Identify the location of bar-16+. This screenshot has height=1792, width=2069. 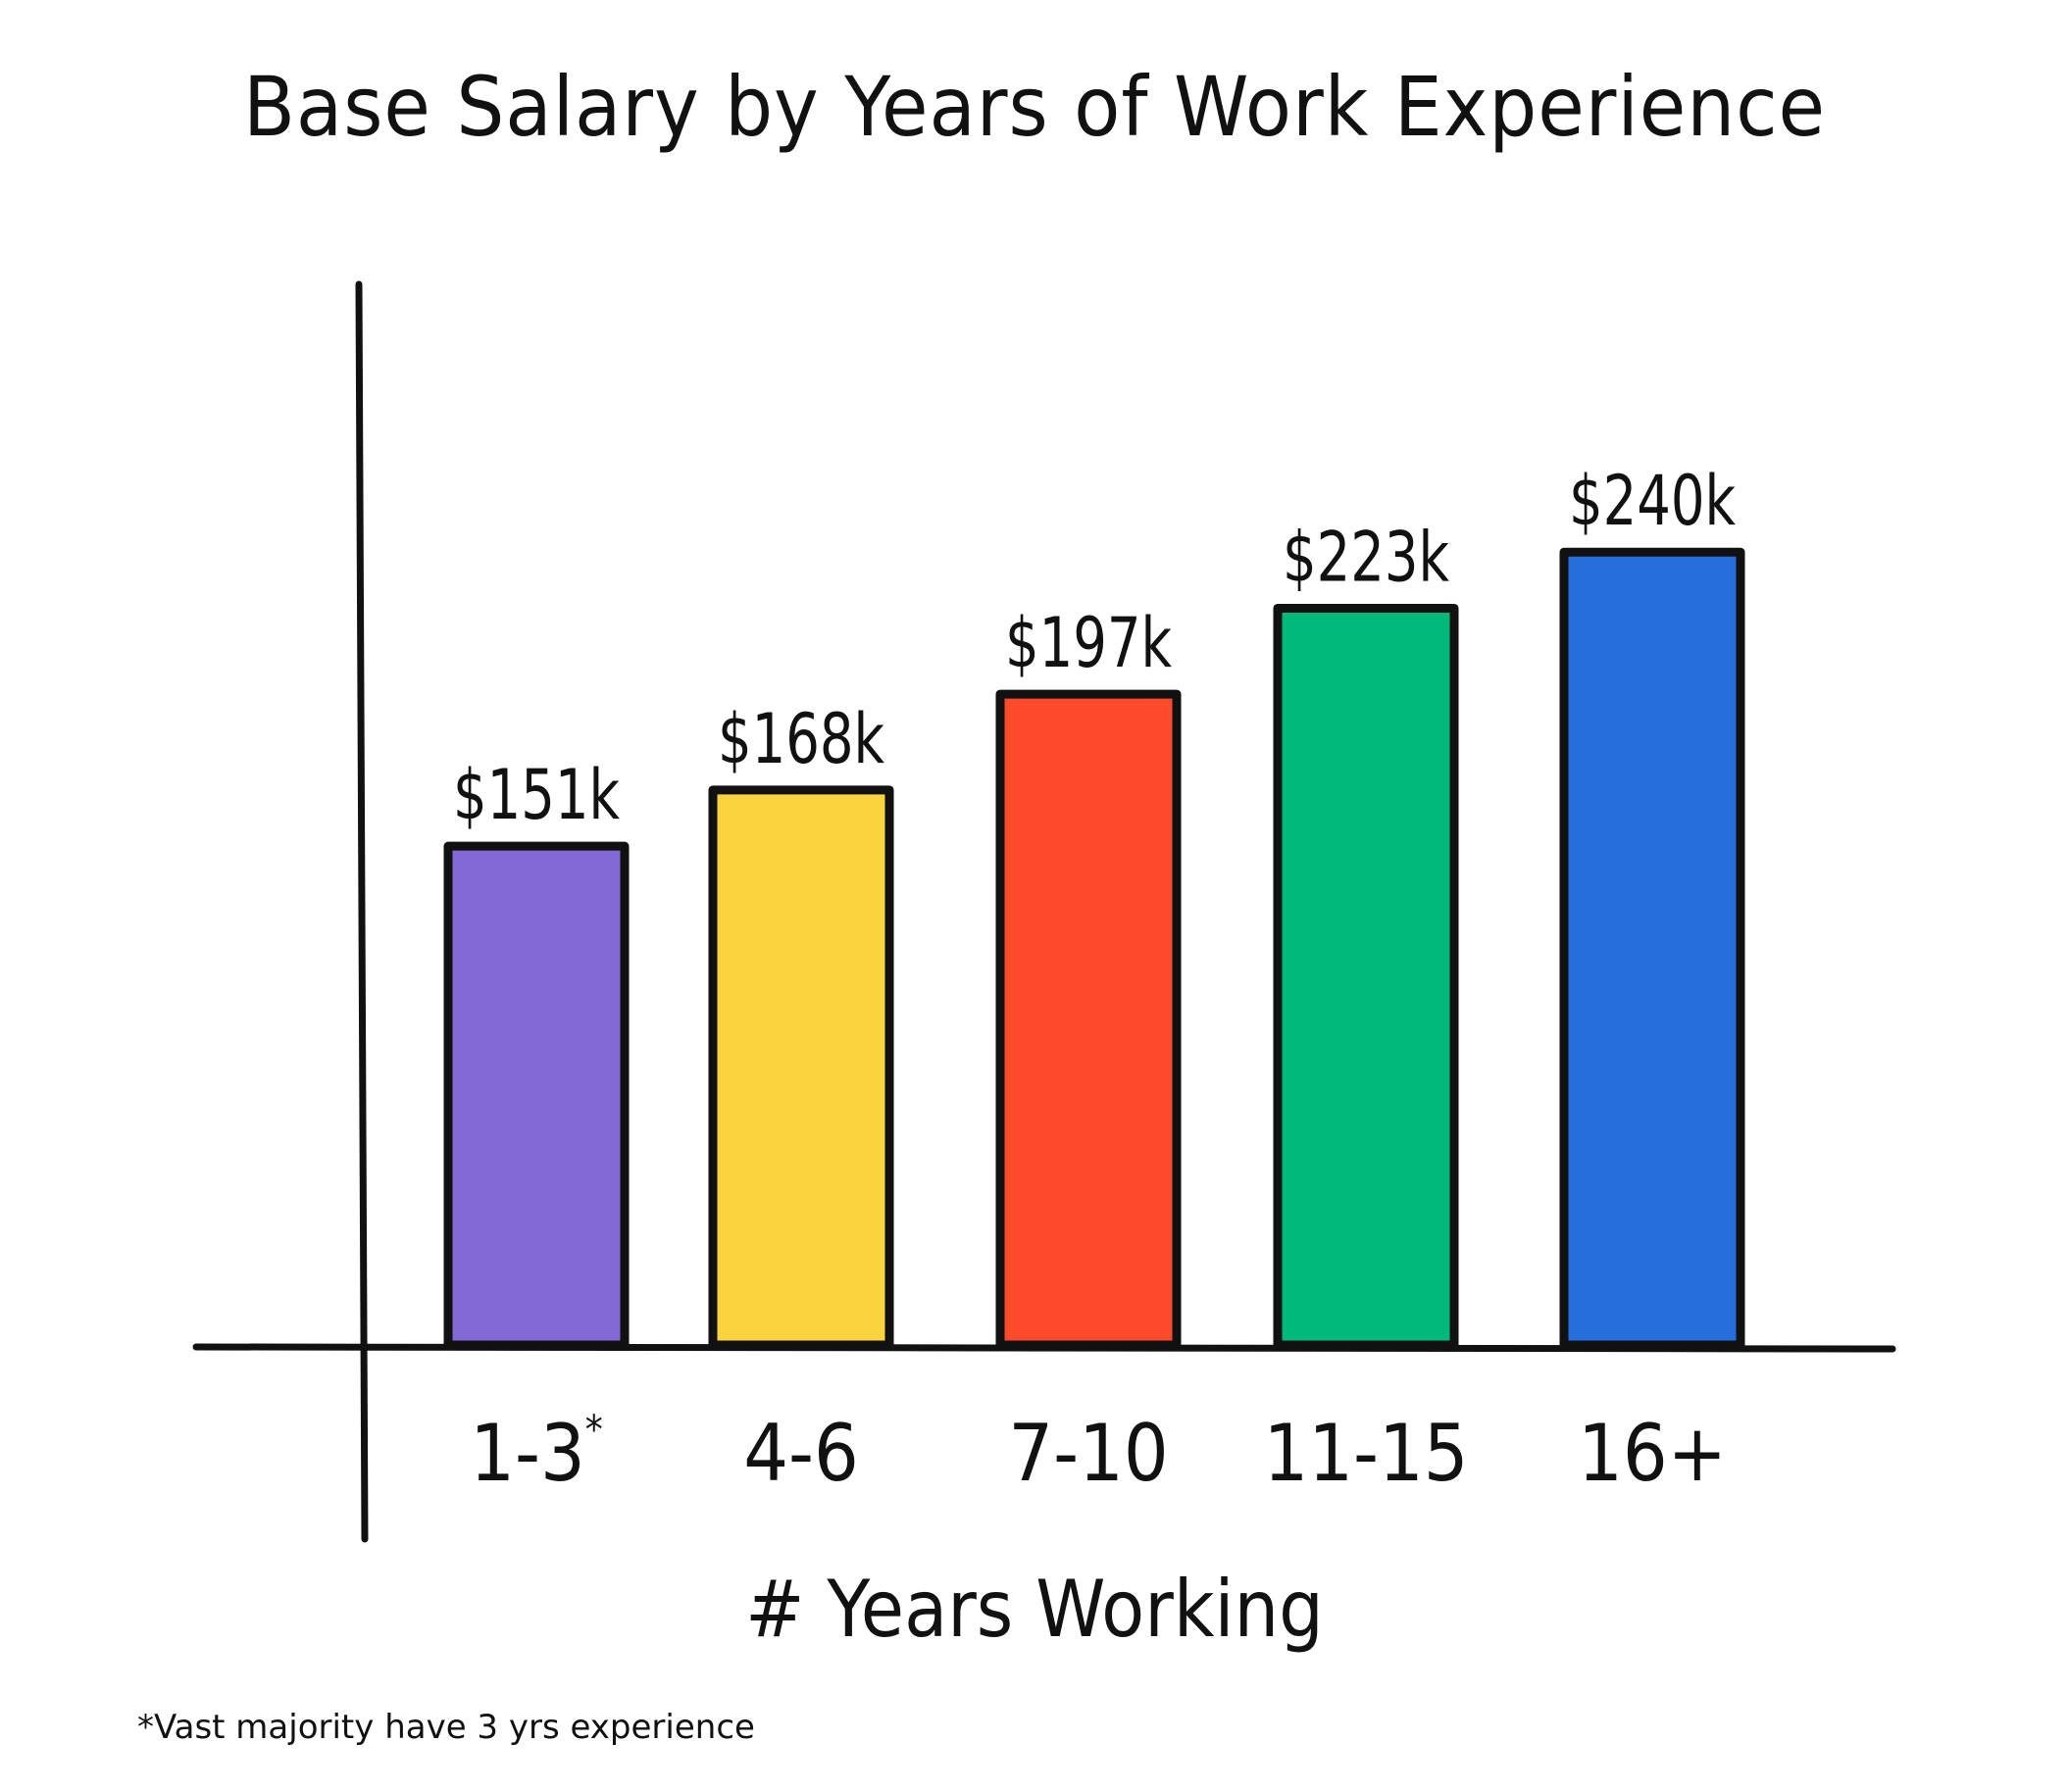
(1652, 949).